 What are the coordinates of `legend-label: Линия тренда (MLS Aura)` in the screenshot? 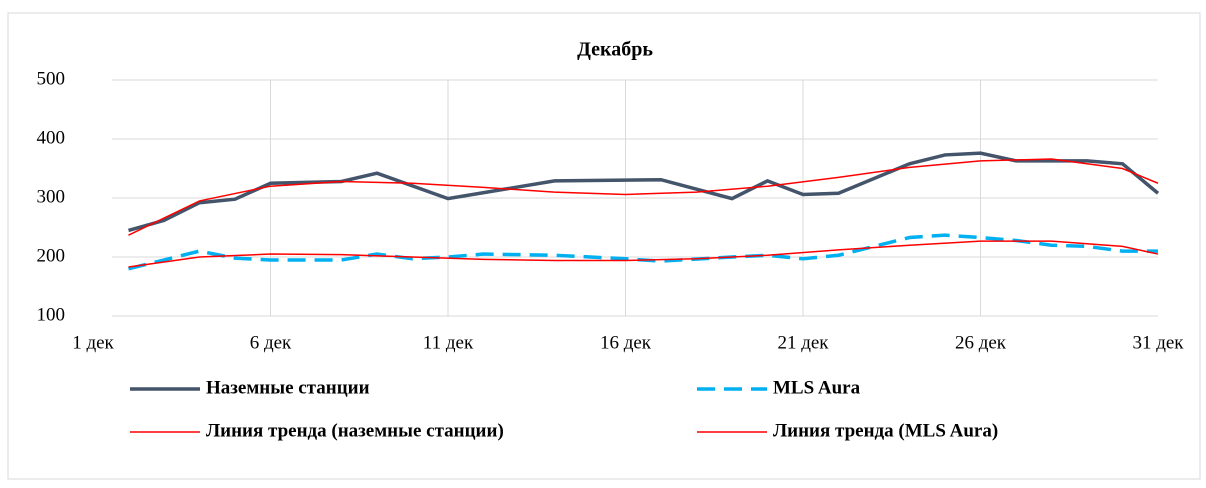 It's located at (885, 430).